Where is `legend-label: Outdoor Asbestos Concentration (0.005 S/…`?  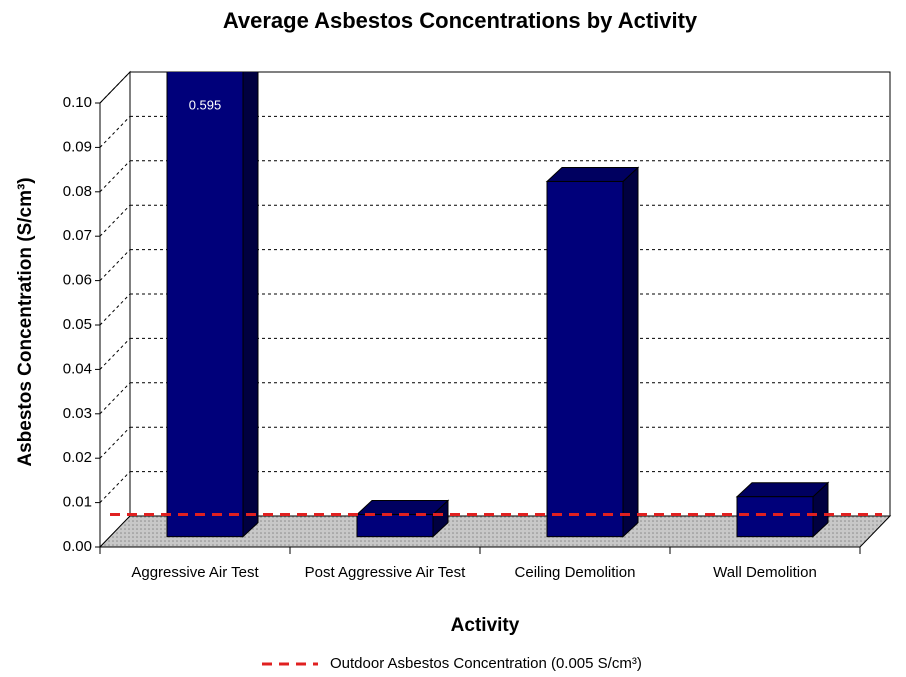 legend-label: Outdoor Asbestos Concentration (0.005 S/… is located at coordinates (486, 663).